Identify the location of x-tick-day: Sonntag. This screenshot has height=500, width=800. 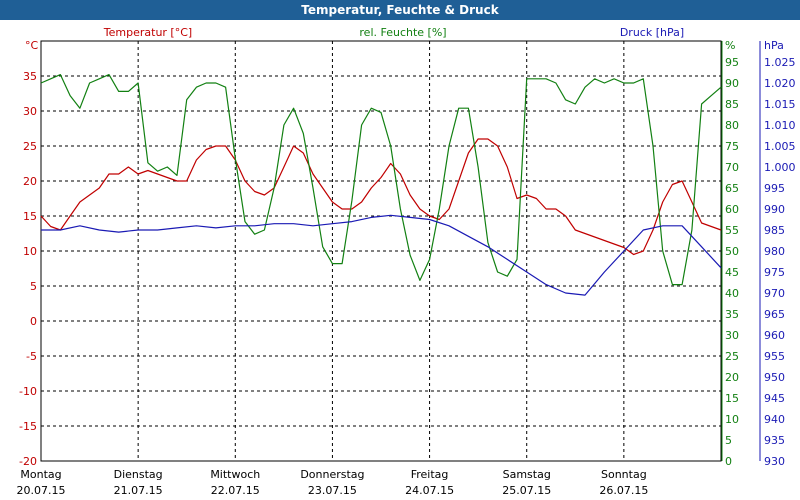
(624, 474).